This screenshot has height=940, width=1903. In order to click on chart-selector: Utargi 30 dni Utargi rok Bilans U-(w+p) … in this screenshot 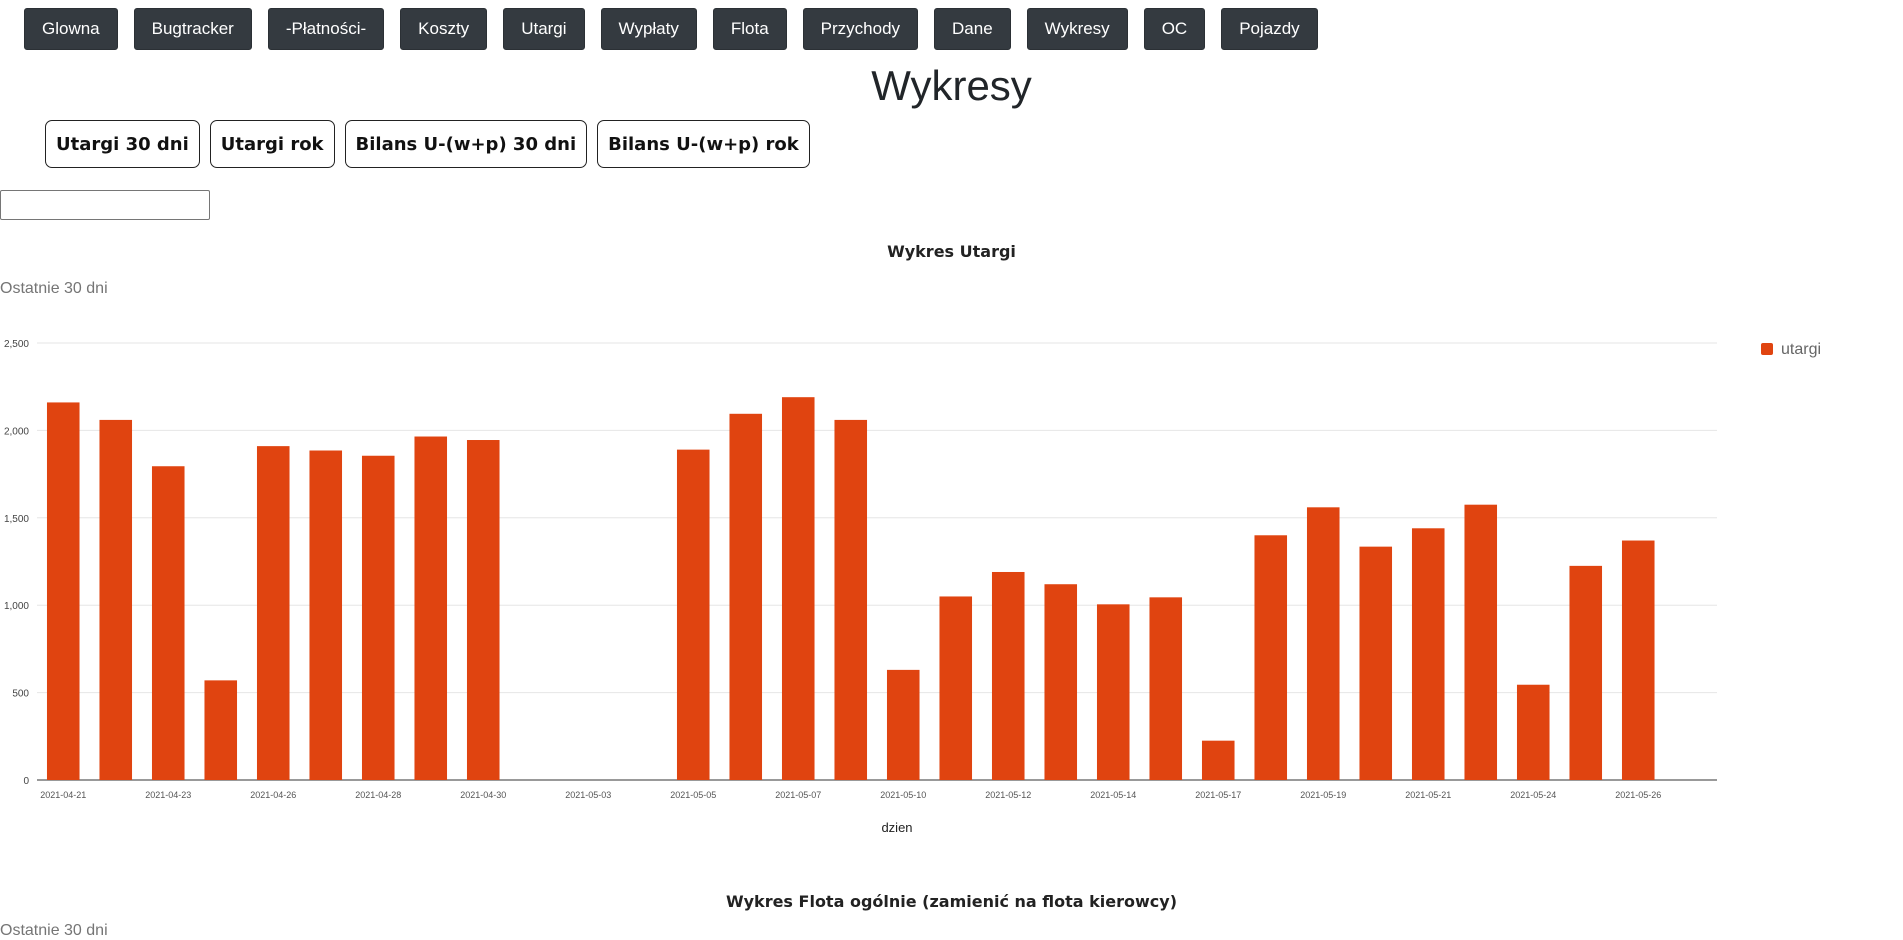, I will do `click(432, 144)`.